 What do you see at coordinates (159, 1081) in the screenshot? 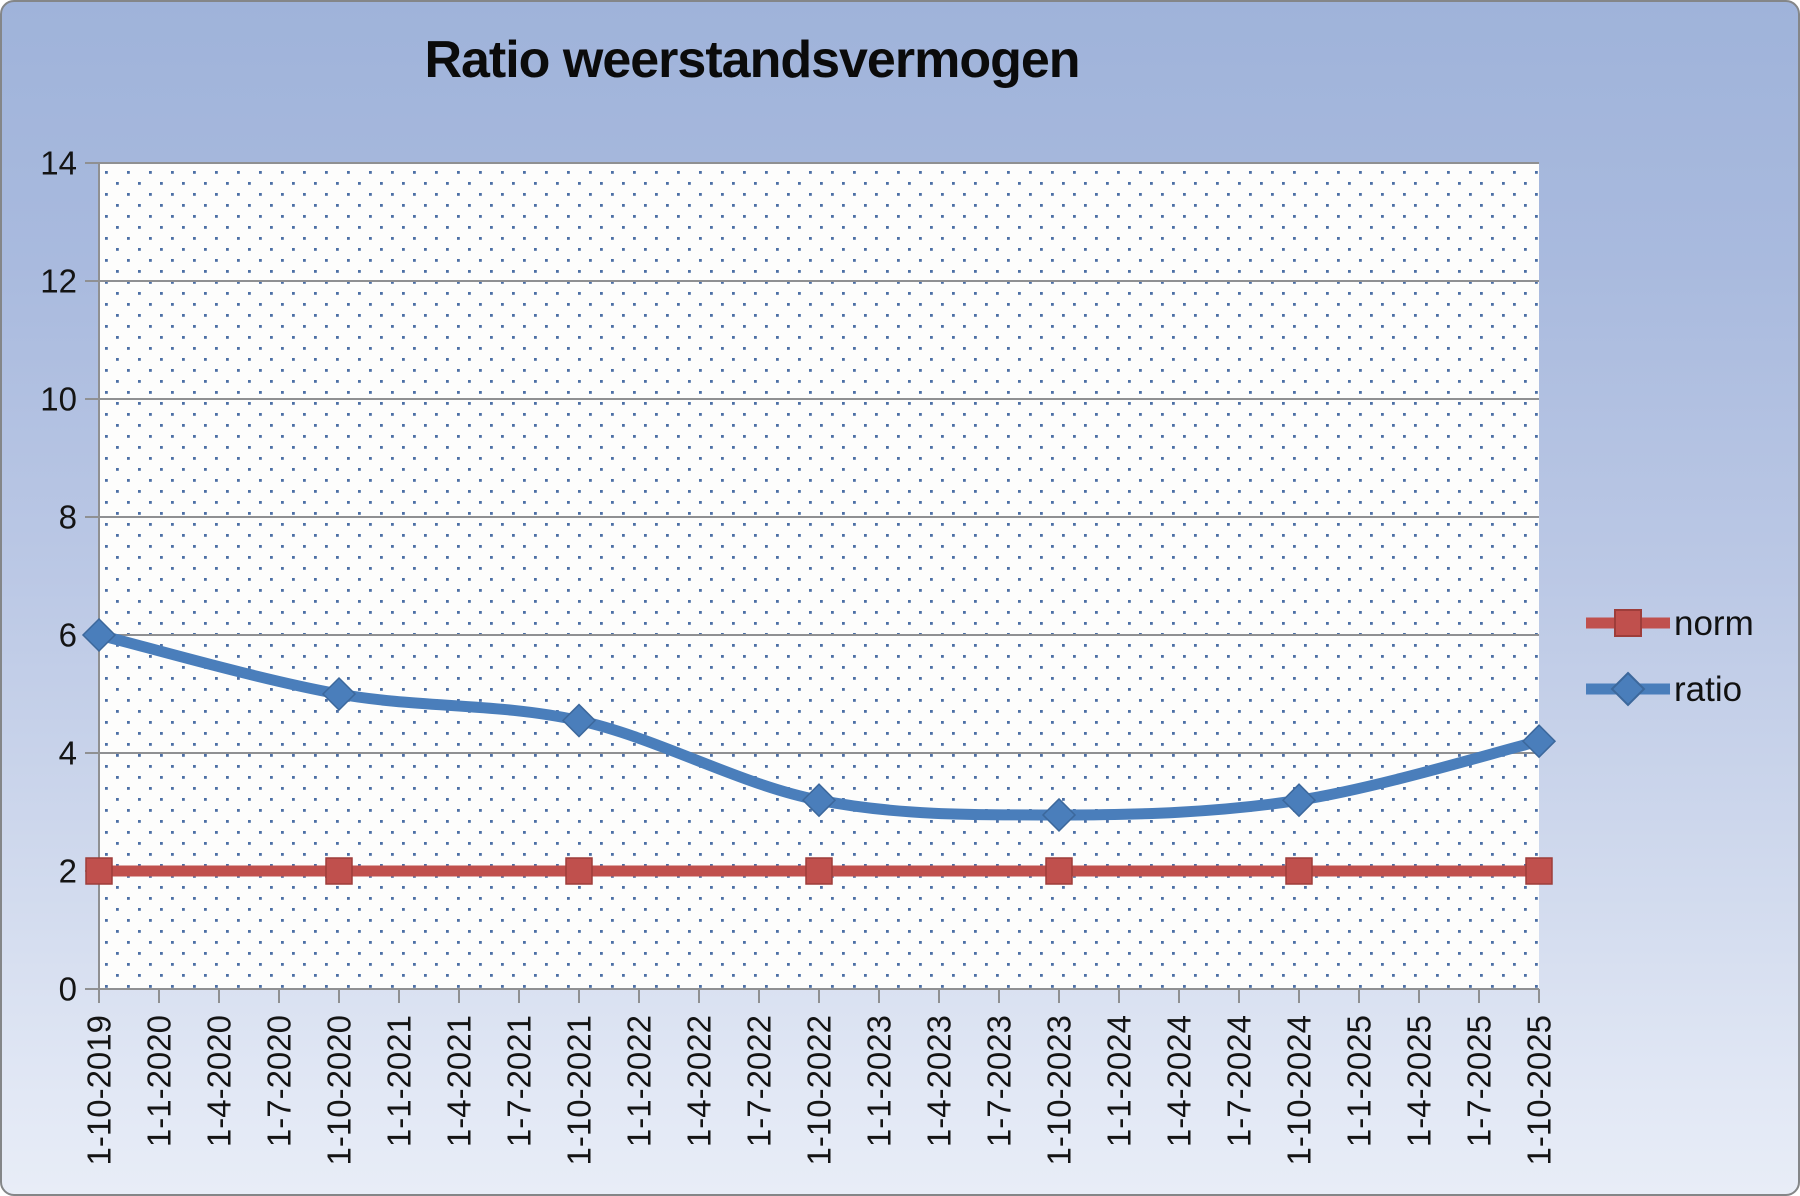
I see `svg-text: 1-1-2020` at bounding box center [159, 1081].